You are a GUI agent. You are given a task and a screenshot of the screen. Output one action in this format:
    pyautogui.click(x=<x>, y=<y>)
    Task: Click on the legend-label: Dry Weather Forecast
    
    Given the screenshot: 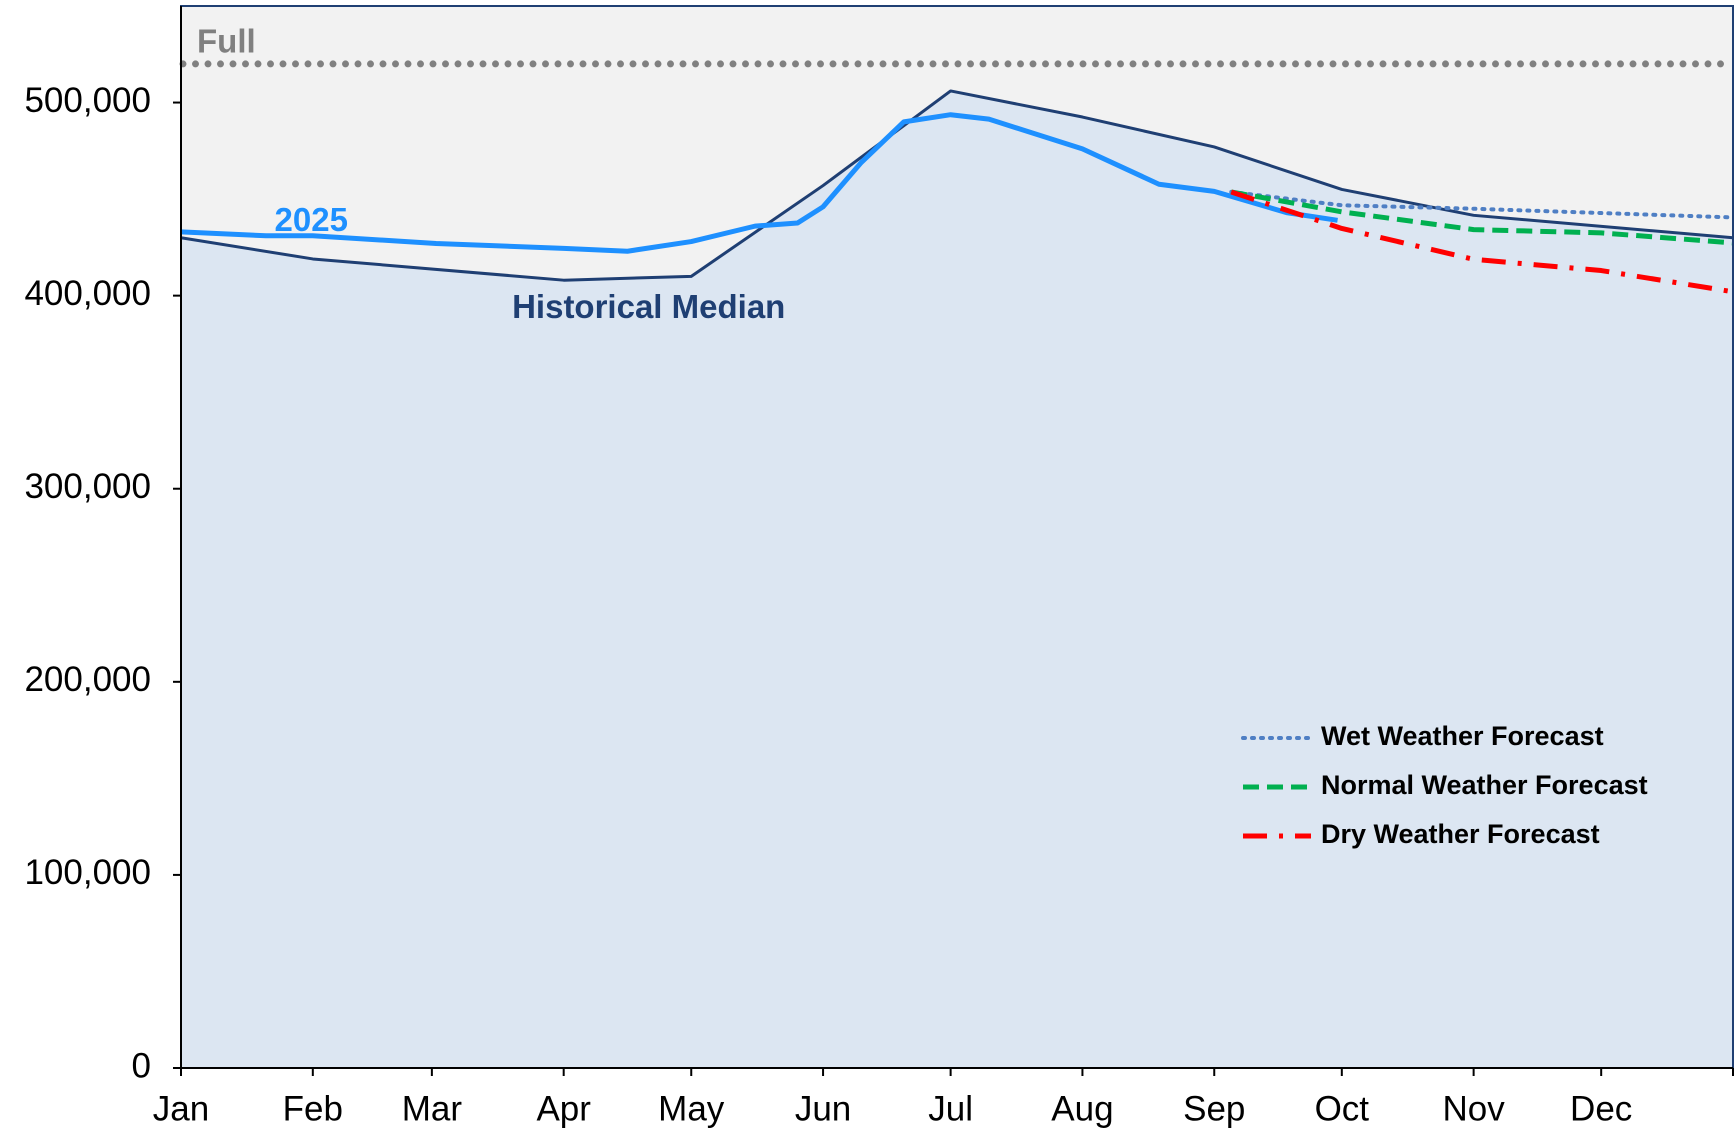 What is the action you would take?
    pyautogui.click(x=1460, y=834)
    